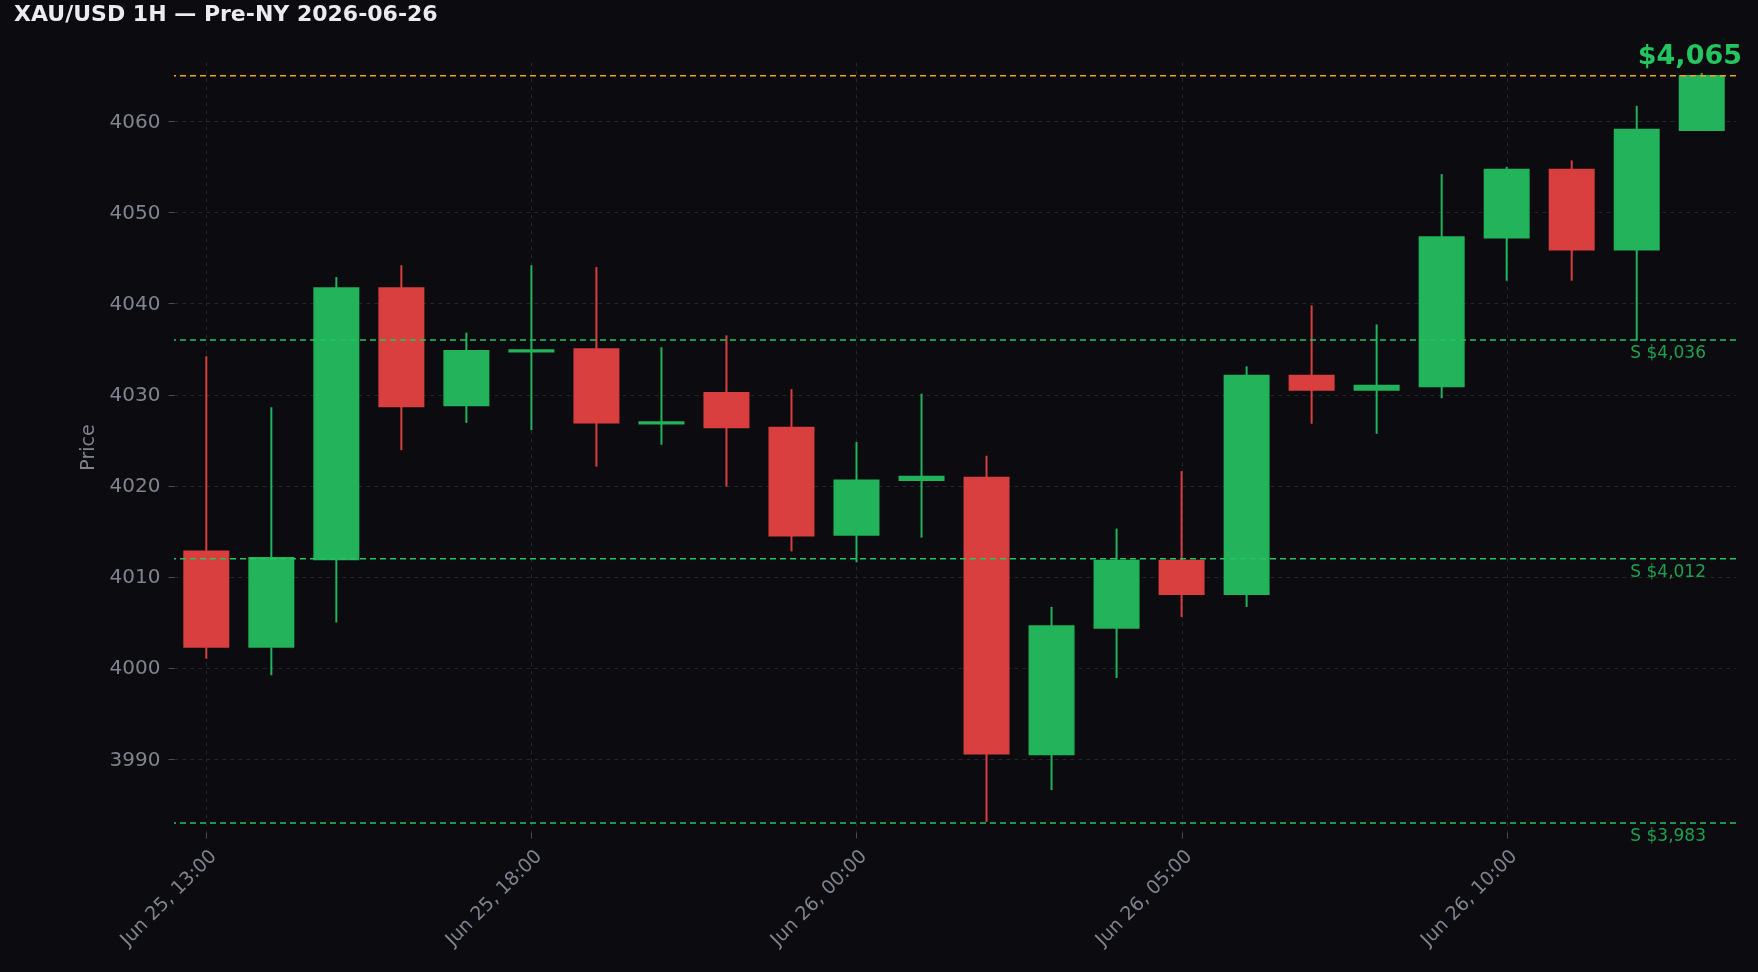 Image resolution: width=1758 pixels, height=972 pixels. Describe the element at coordinates (1668, 834) in the screenshot. I see `ref-line-label: S $3,983` at that location.